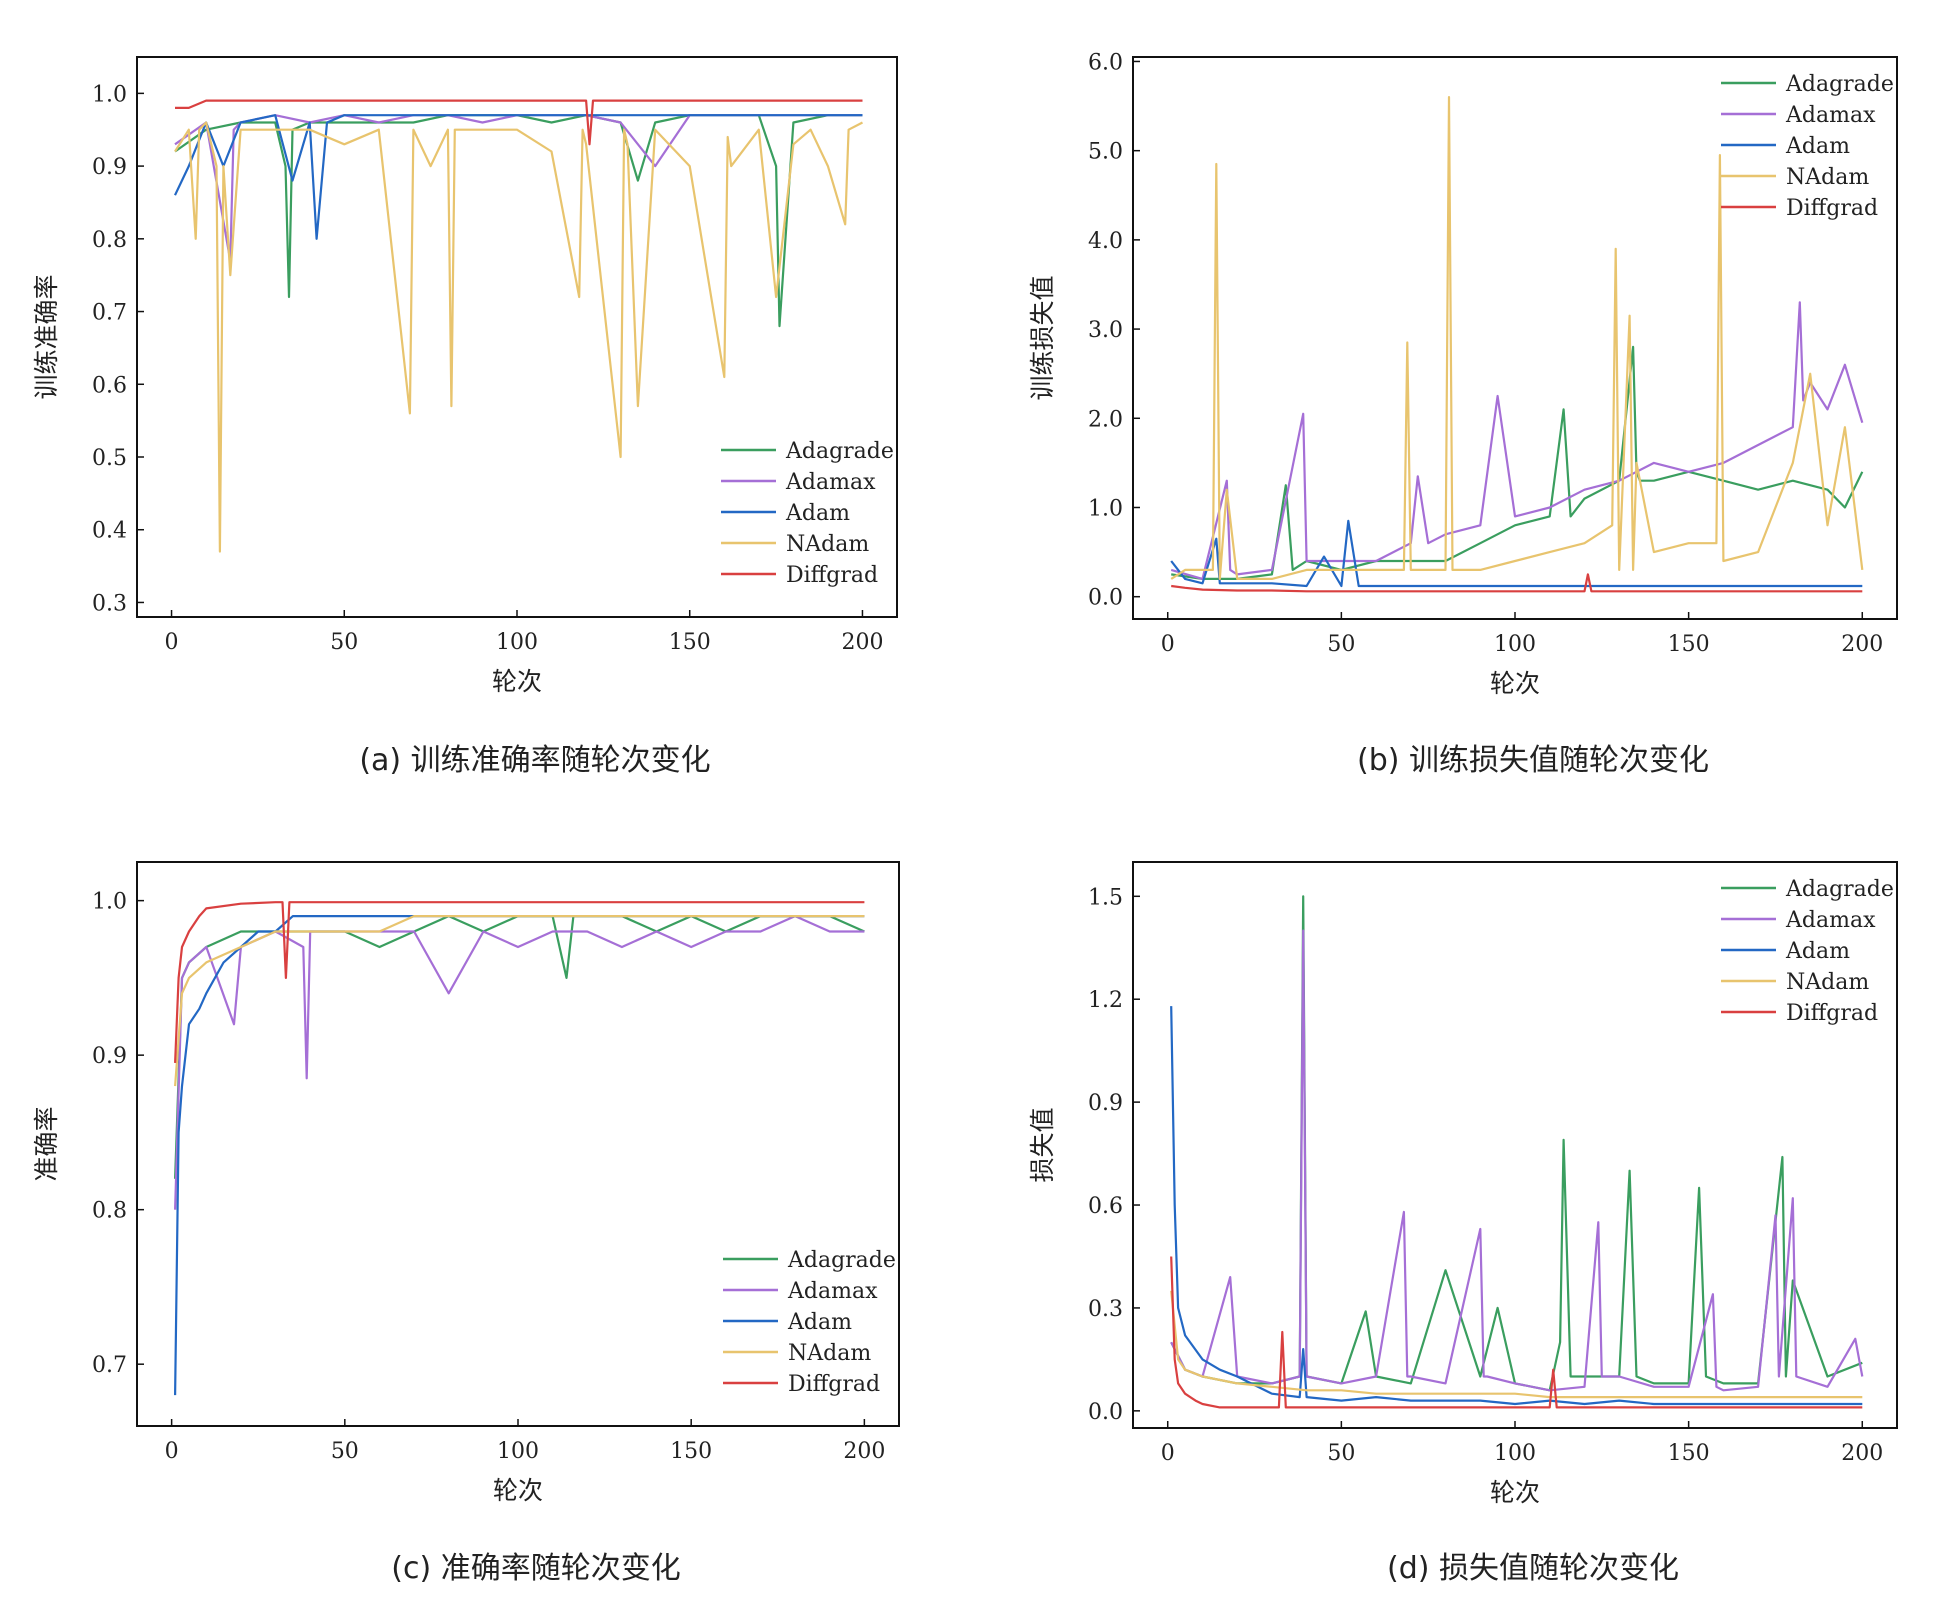 The height and width of the screenshot is (1598, 1934). I want to click on y-tick-label: 0.0, so click(1105, 598).